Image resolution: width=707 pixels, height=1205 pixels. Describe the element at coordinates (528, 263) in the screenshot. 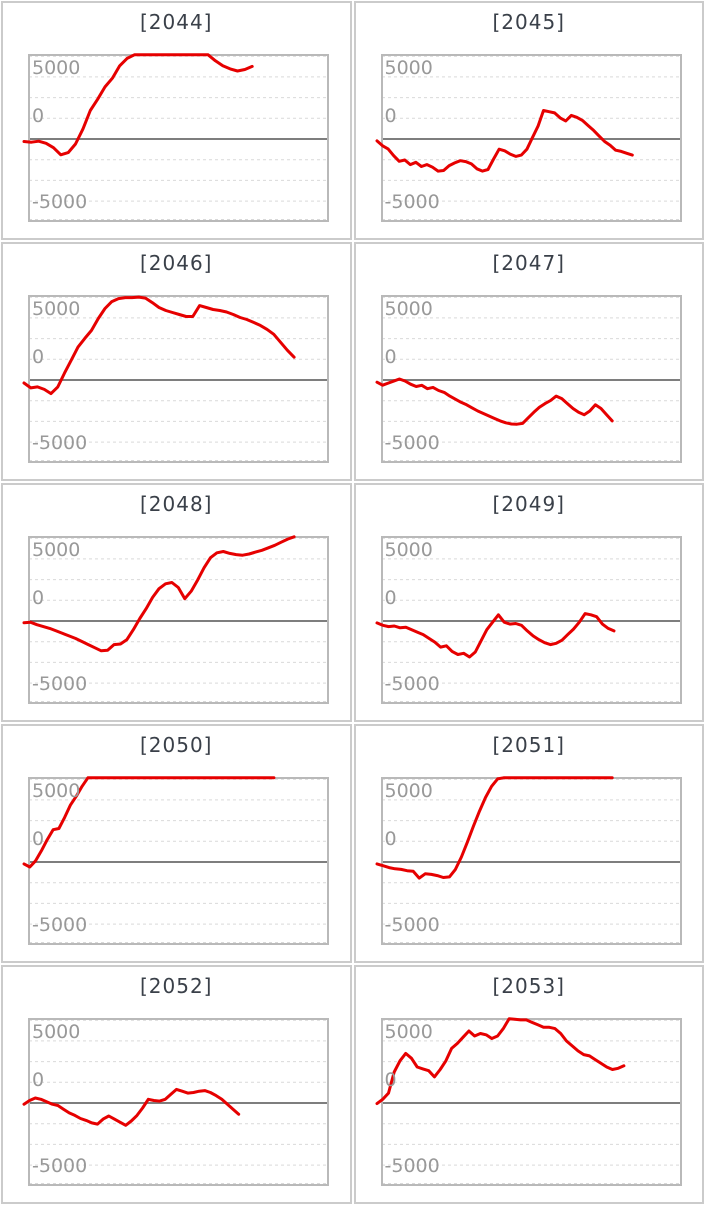

I see `chart-title: [2047]` at that location.